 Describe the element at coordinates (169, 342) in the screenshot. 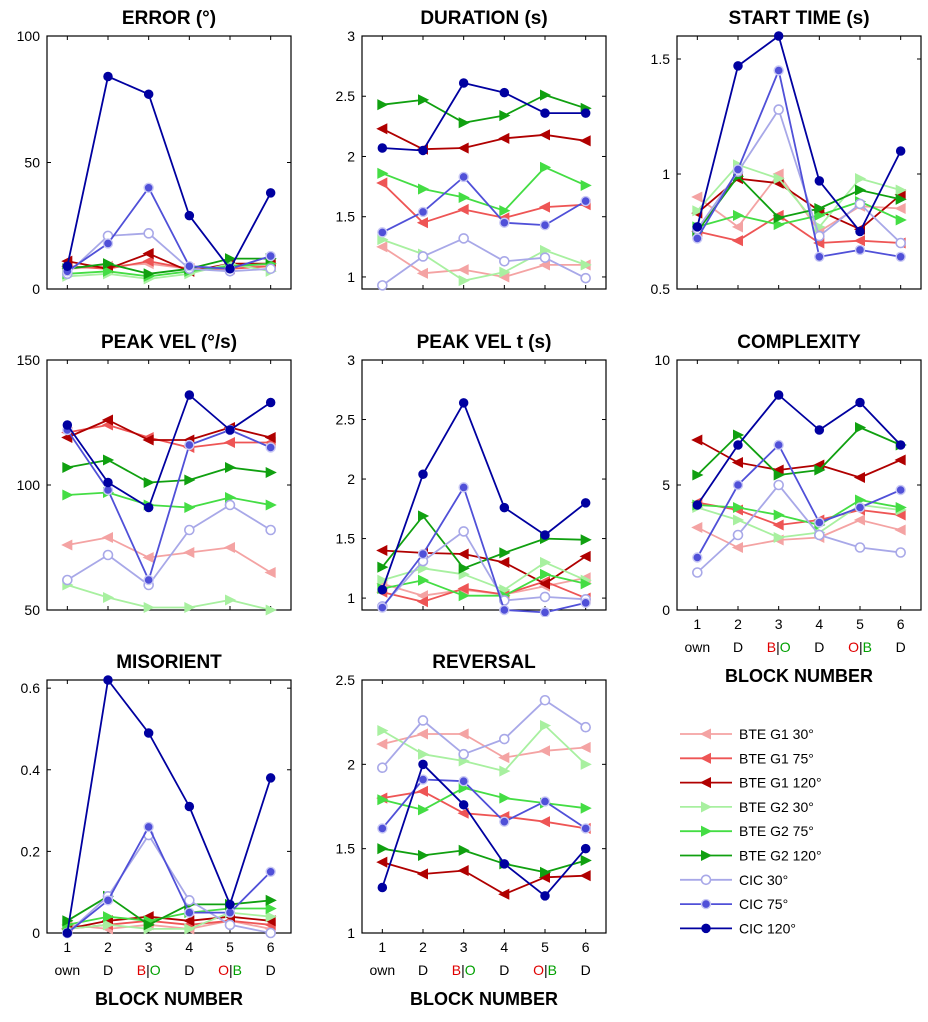

I see `subplot-title: PEAK VEL (°/s)` at that location.